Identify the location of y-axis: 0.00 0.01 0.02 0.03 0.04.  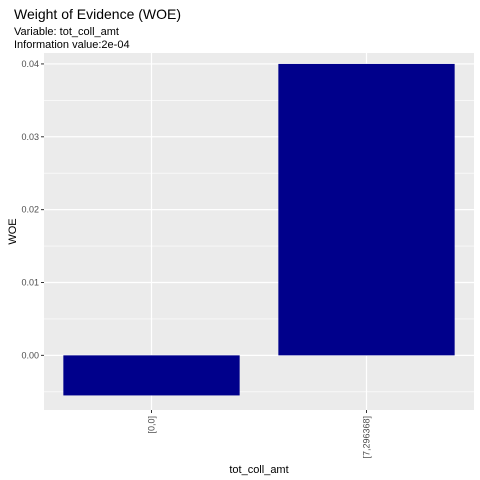
(32, 209).